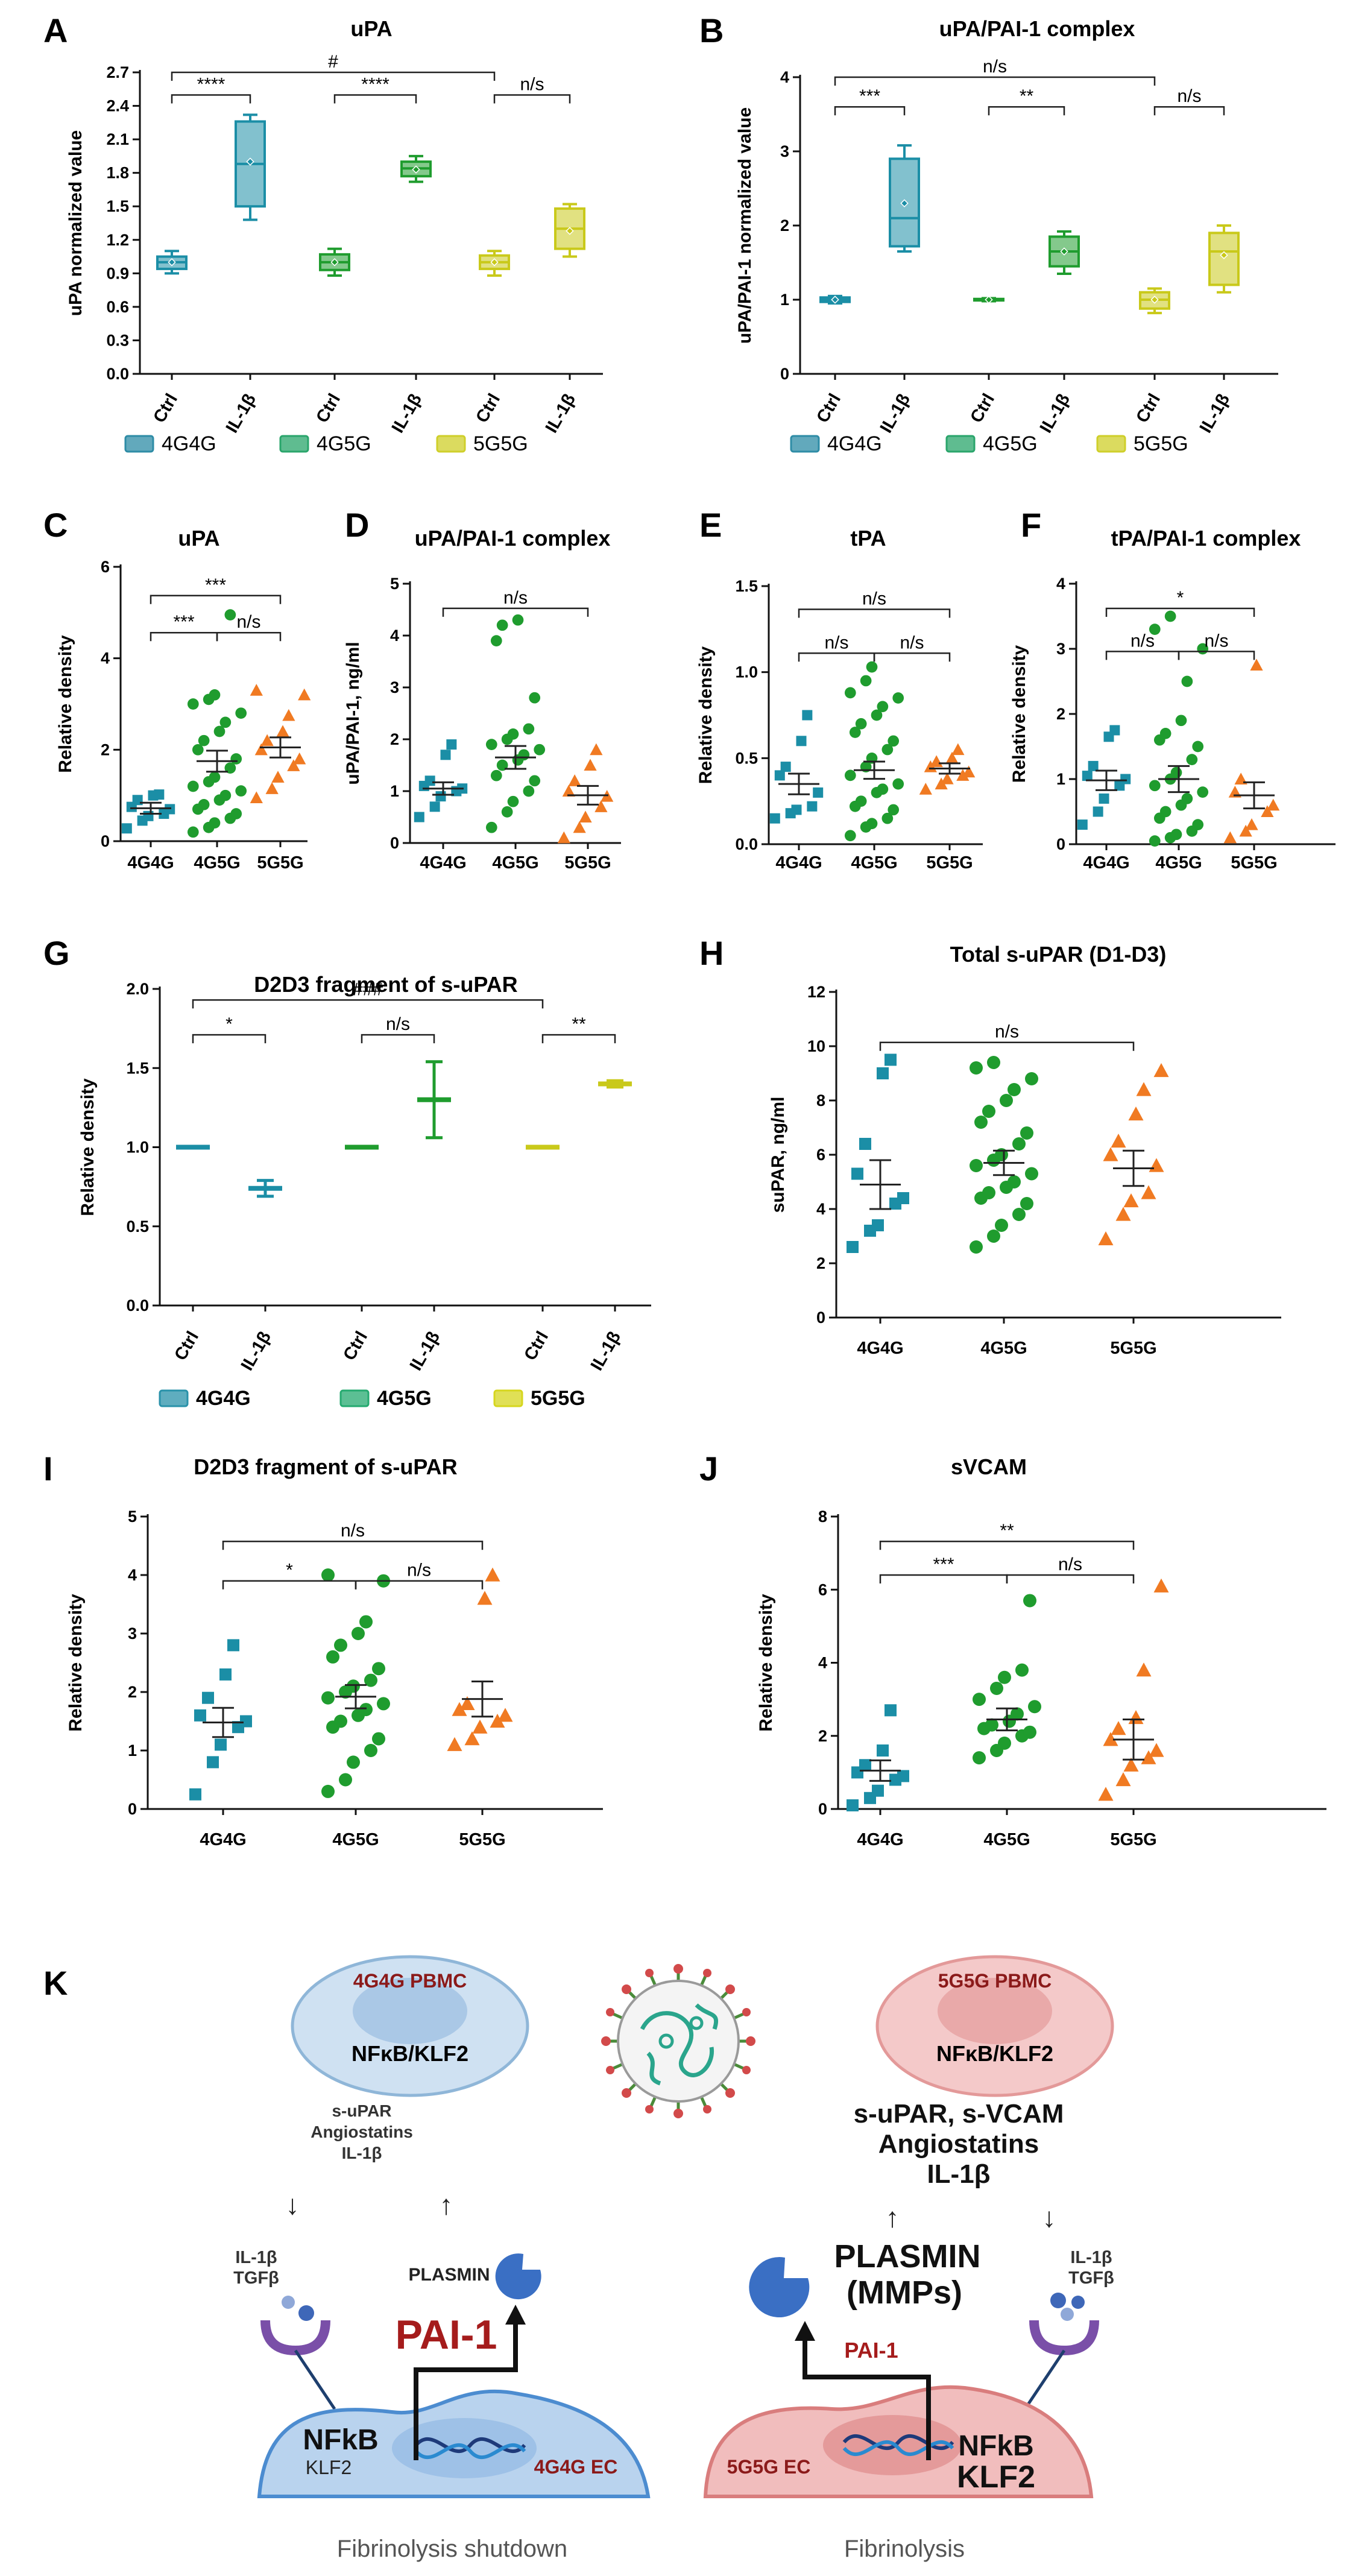  I want to click on significance-bracket: ***, so click(184, 627).